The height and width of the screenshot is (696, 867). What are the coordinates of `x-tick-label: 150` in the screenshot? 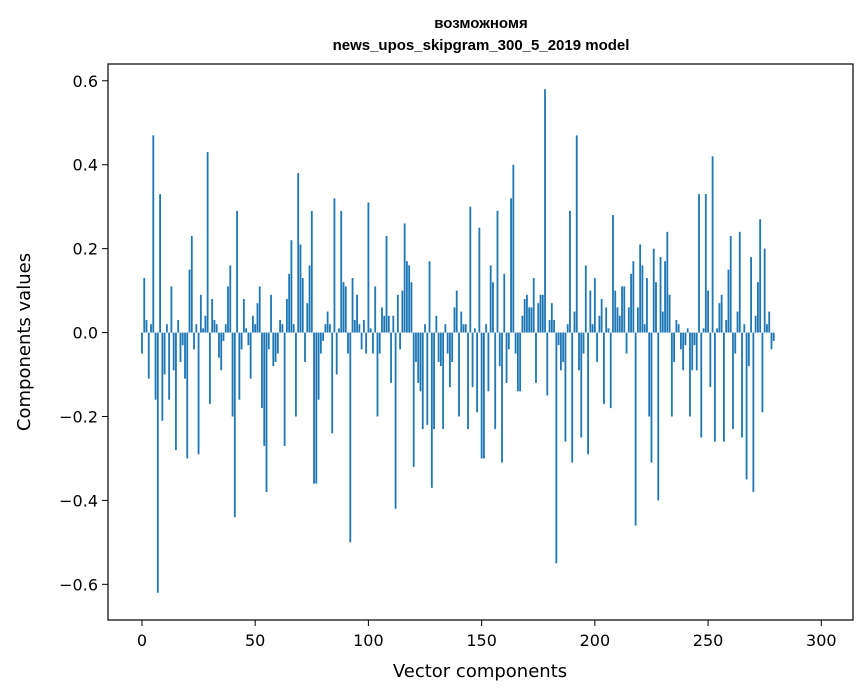 It's located at (481, 640).